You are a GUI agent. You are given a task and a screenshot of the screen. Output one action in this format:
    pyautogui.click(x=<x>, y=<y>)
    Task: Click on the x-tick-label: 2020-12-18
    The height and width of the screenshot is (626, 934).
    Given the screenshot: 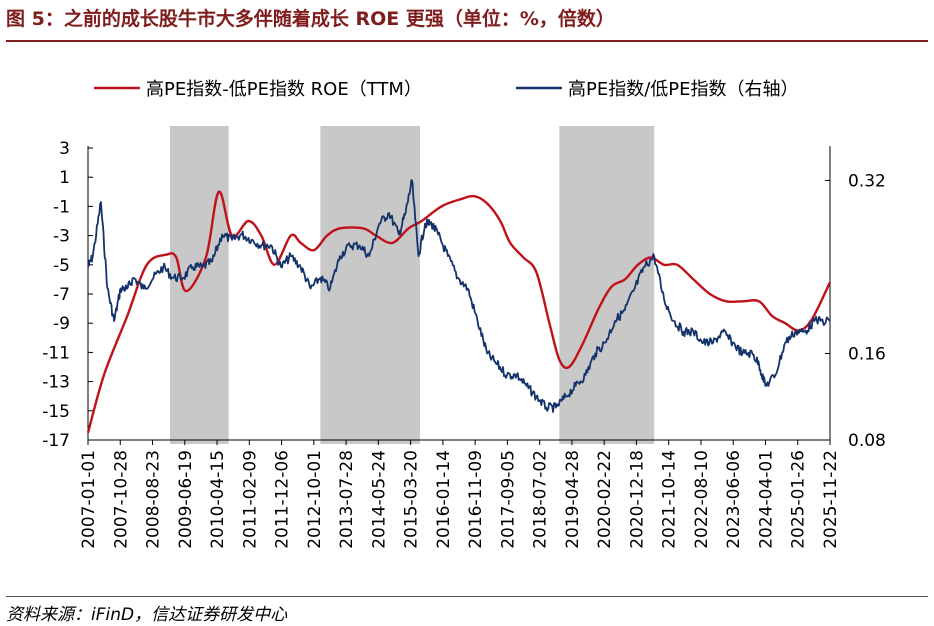 What is the action you would take?
    pyautogui.click(x=637, y=499)
    